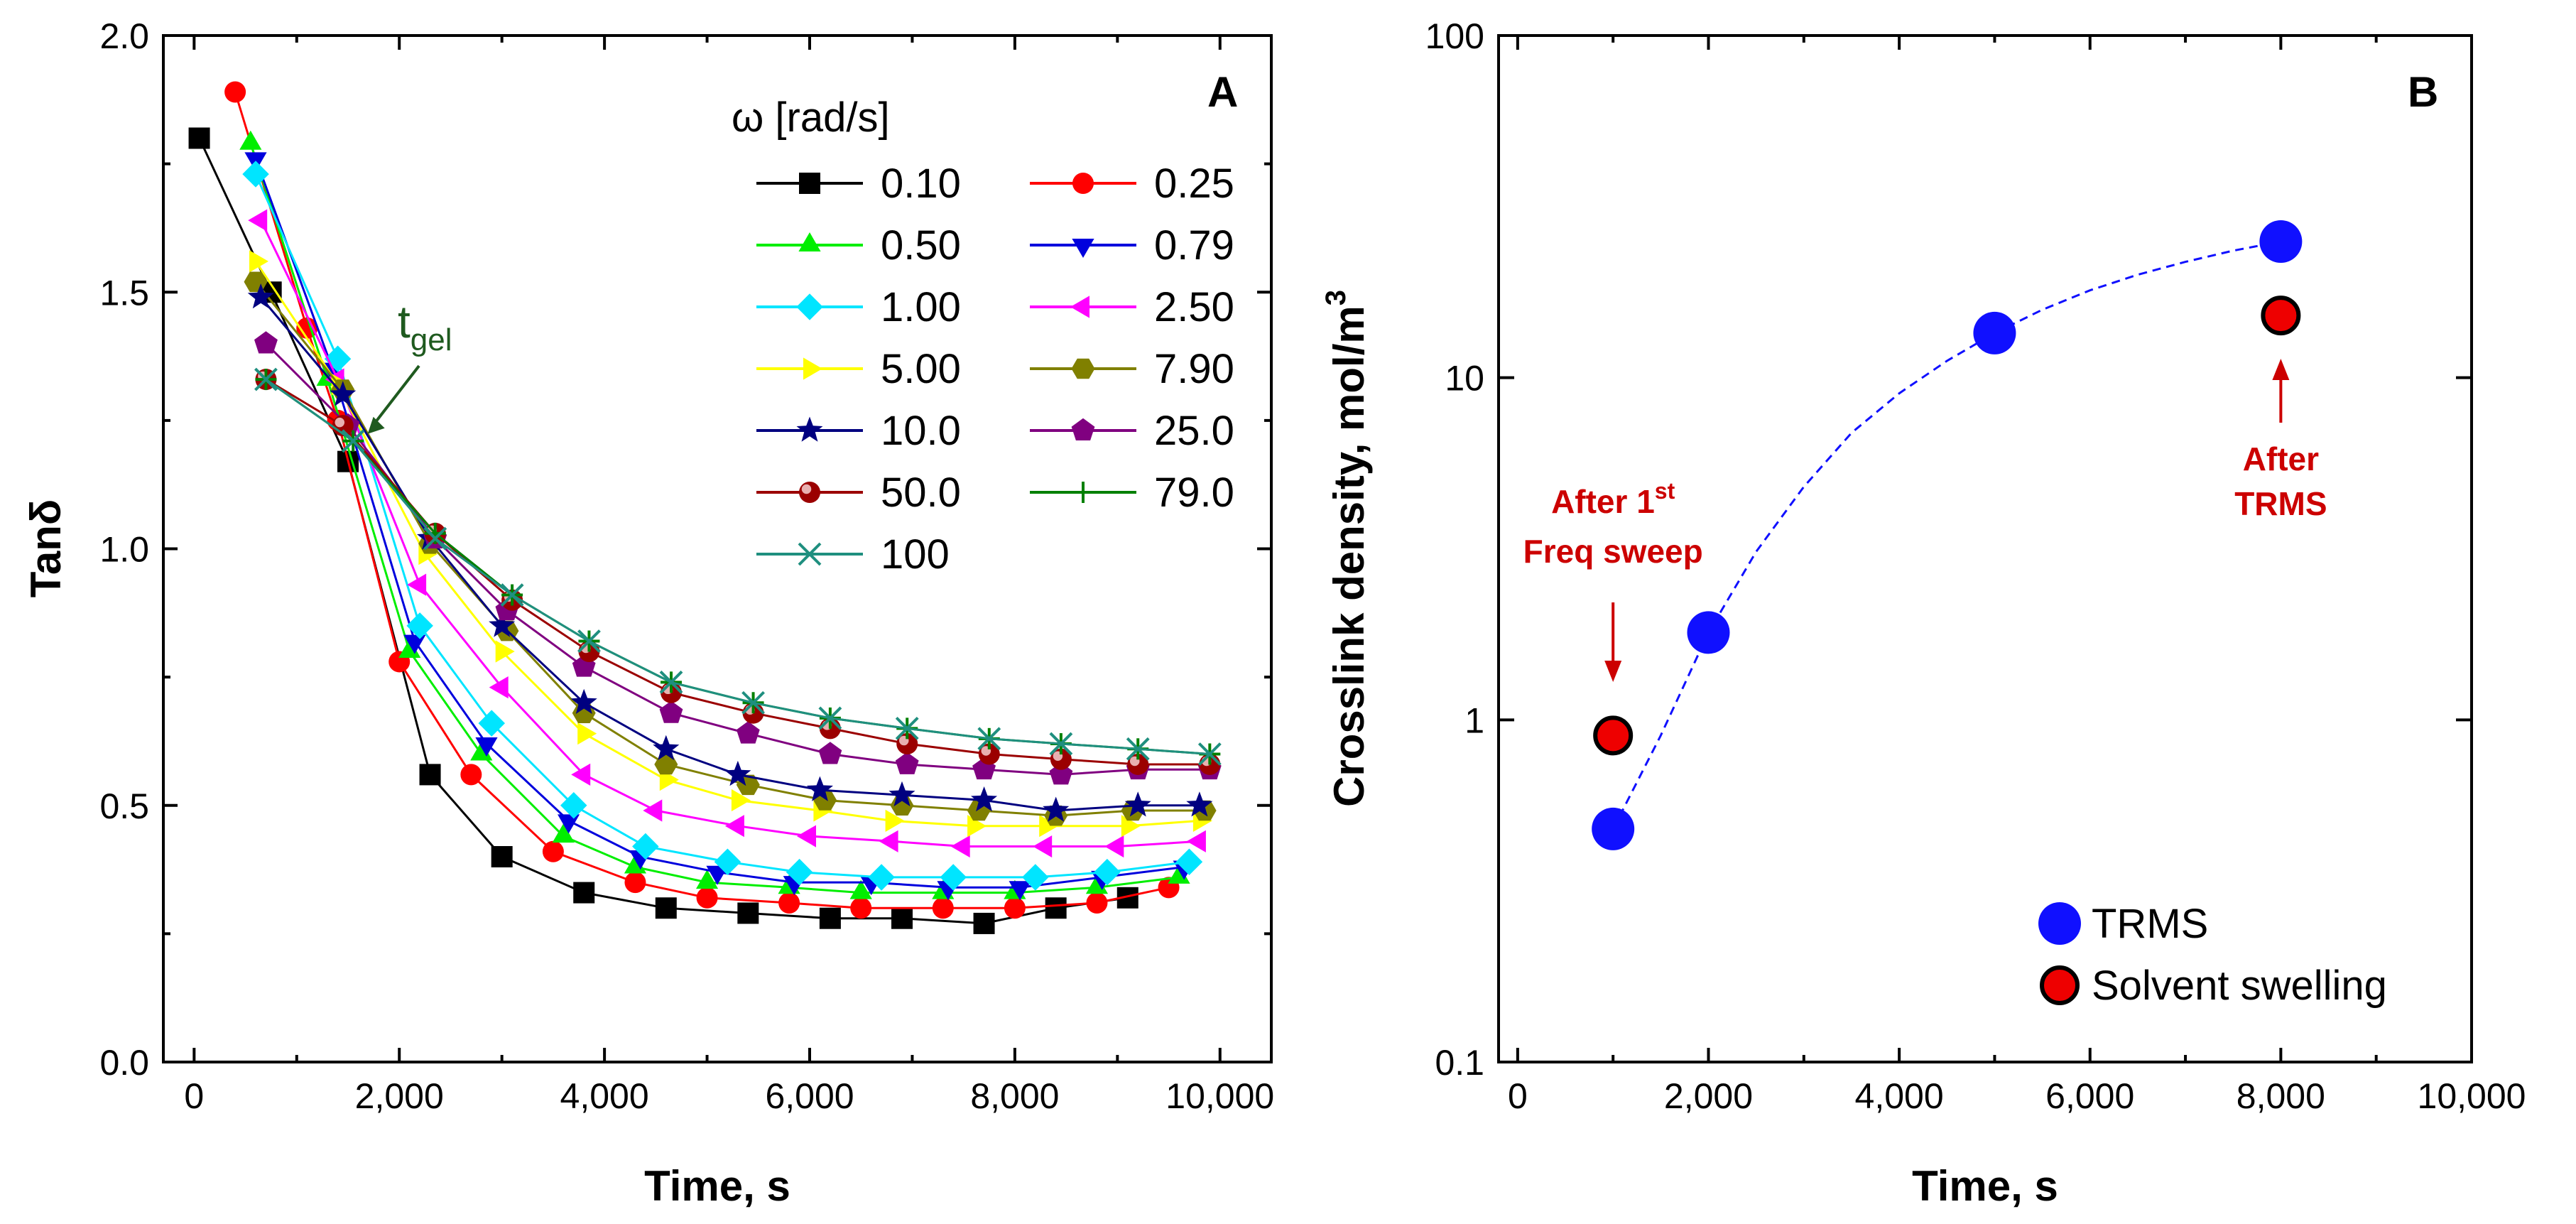  What do you see at coordinates (400, 1096) in the screenshot?
I see `x-tick-label-a: 2,000` at bounding box center [400, 1096].